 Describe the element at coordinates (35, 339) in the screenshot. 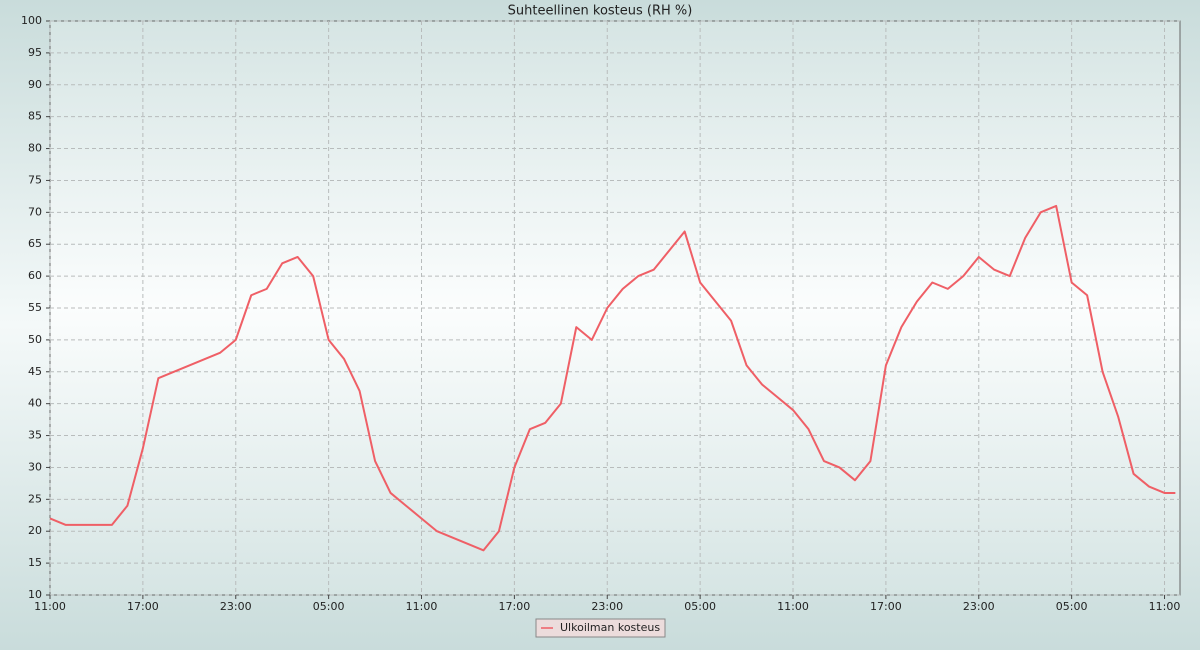

I see `y-tick-label: 50` at that location.